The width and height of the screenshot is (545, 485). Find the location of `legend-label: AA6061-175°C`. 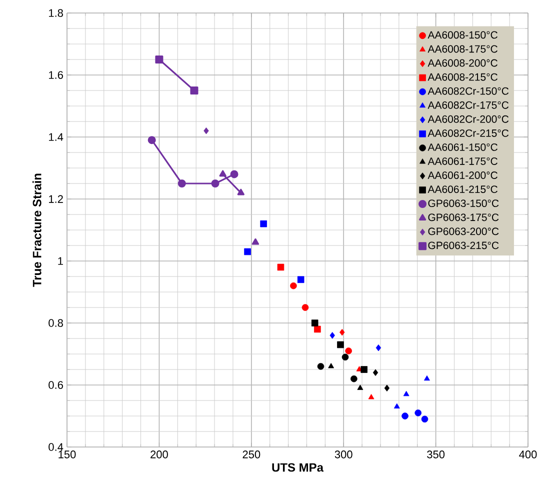

legend-label: AA6061-175°C is located at coordinates (463, 161).